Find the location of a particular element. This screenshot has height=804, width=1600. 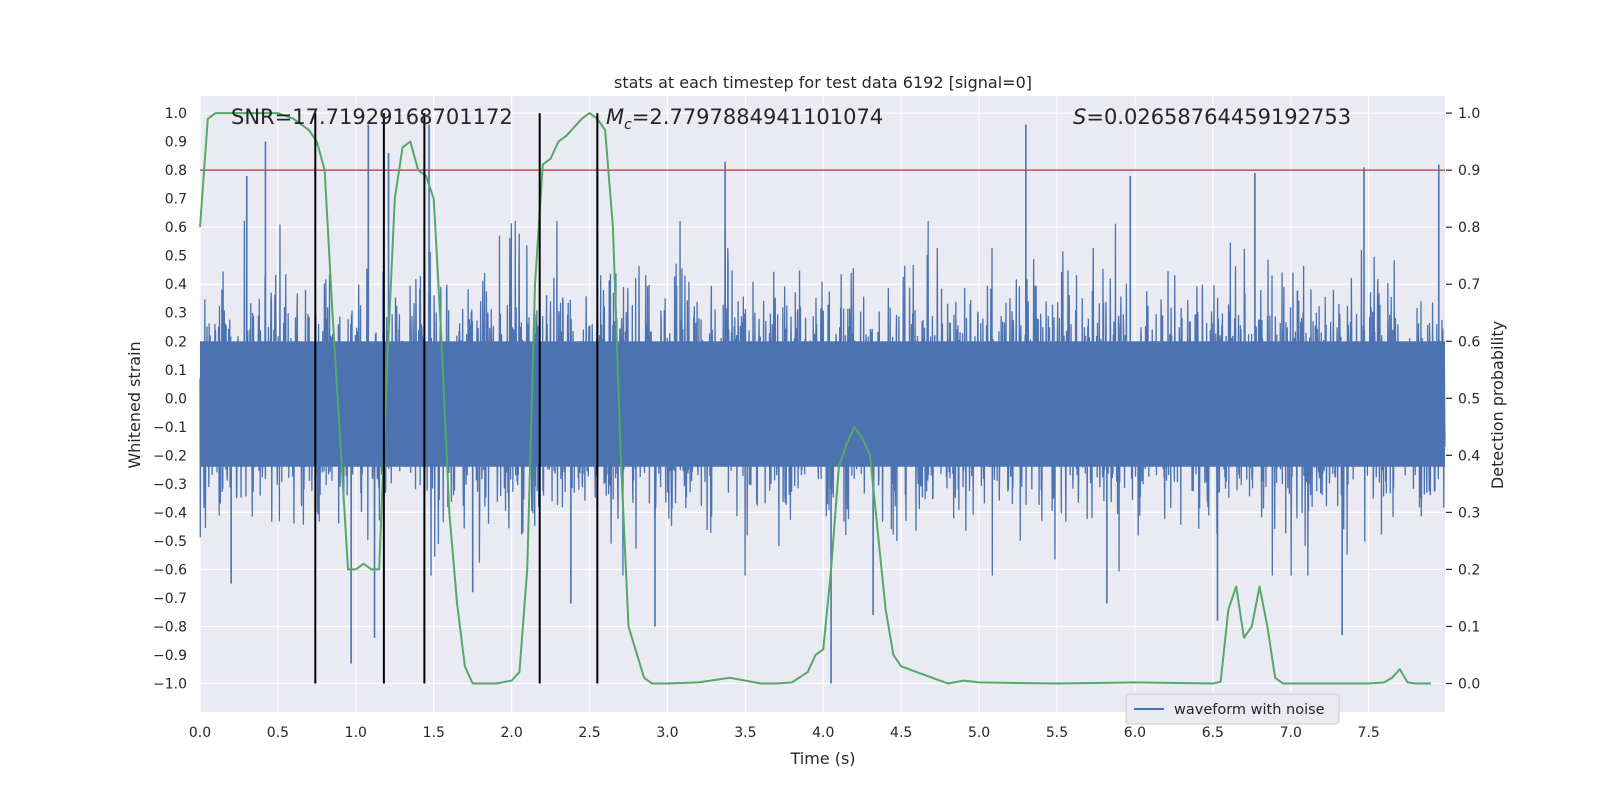

x-tick-label: 7.0 is located at coordinates (1291, 733).